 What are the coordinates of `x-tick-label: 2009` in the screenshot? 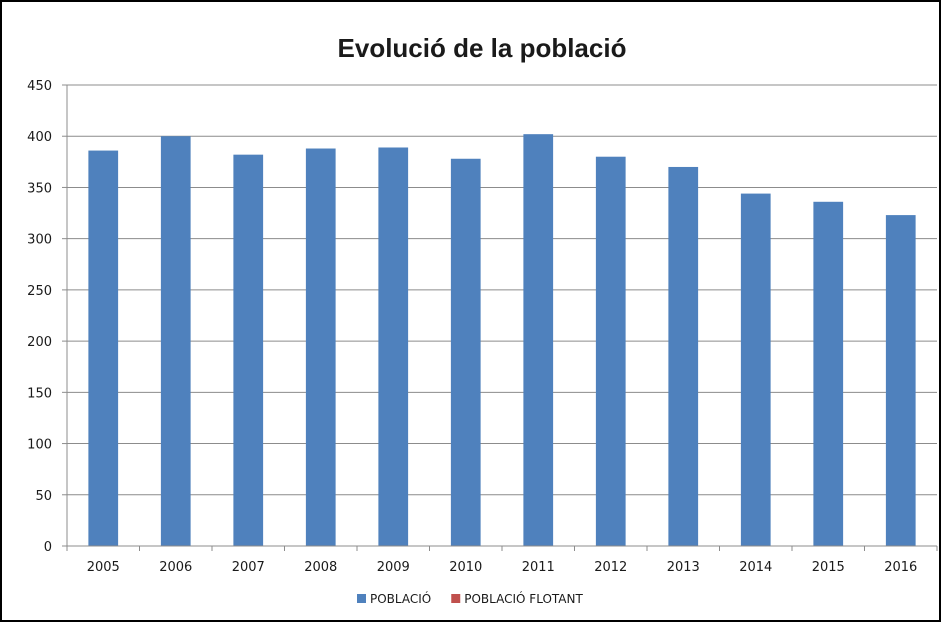 It's located at (393, 567).